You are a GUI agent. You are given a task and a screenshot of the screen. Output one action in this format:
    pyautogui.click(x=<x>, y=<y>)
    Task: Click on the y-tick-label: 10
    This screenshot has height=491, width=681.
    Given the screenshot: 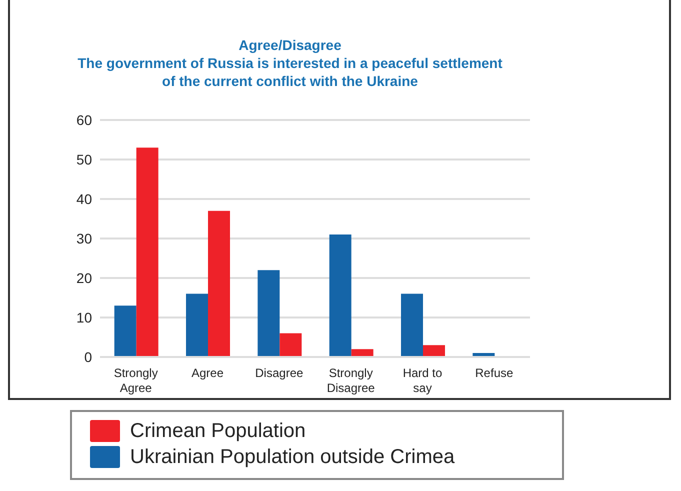 What is the action you would take?
    pyautogui.click(x=84, y=317)
    